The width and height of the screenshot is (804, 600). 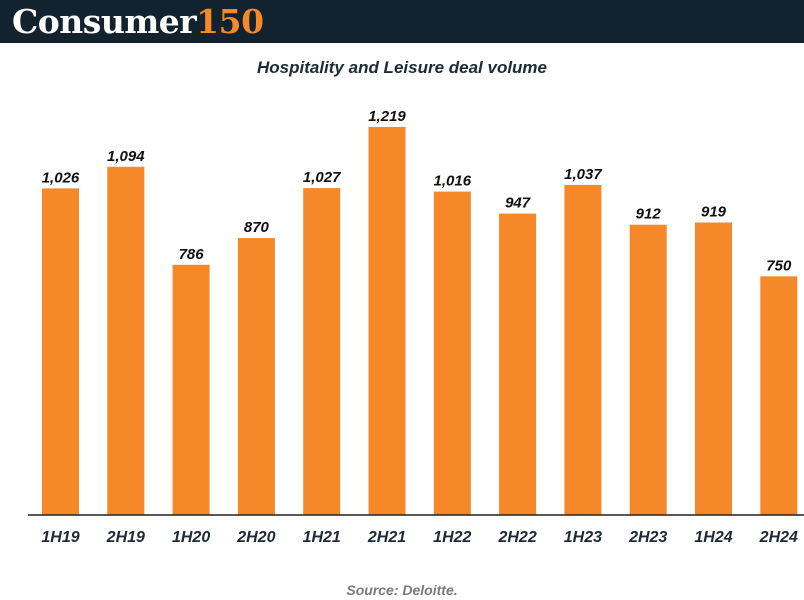 I want to click on x-tick-label-2h22: 2H22, so click(x=516, y=537).